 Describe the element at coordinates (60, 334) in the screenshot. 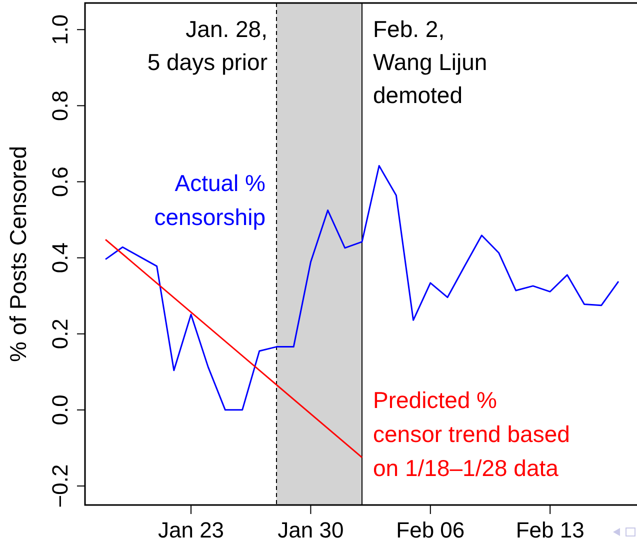

I see `y-tick-label: 0.2` at that location.